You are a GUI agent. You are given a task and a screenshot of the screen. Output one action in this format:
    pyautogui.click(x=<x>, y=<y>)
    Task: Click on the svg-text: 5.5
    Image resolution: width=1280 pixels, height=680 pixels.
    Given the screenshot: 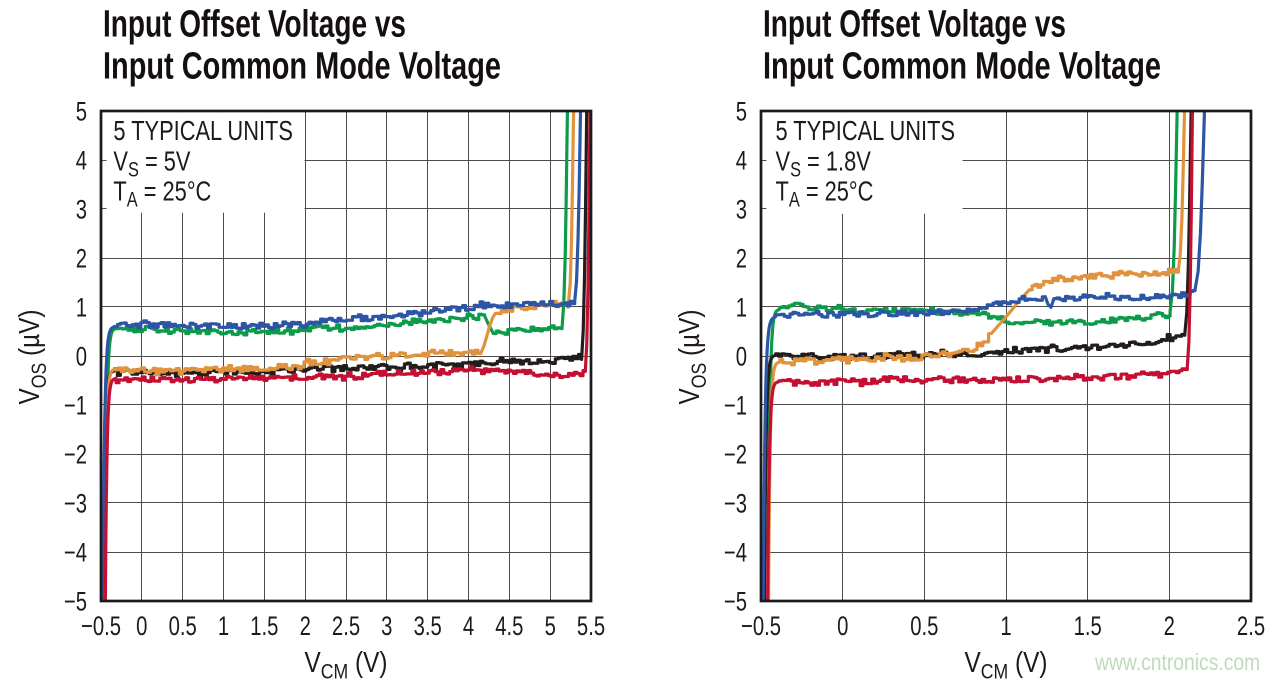 What is the action you would take?
    pyautogui.click(x=591, y=626)
    